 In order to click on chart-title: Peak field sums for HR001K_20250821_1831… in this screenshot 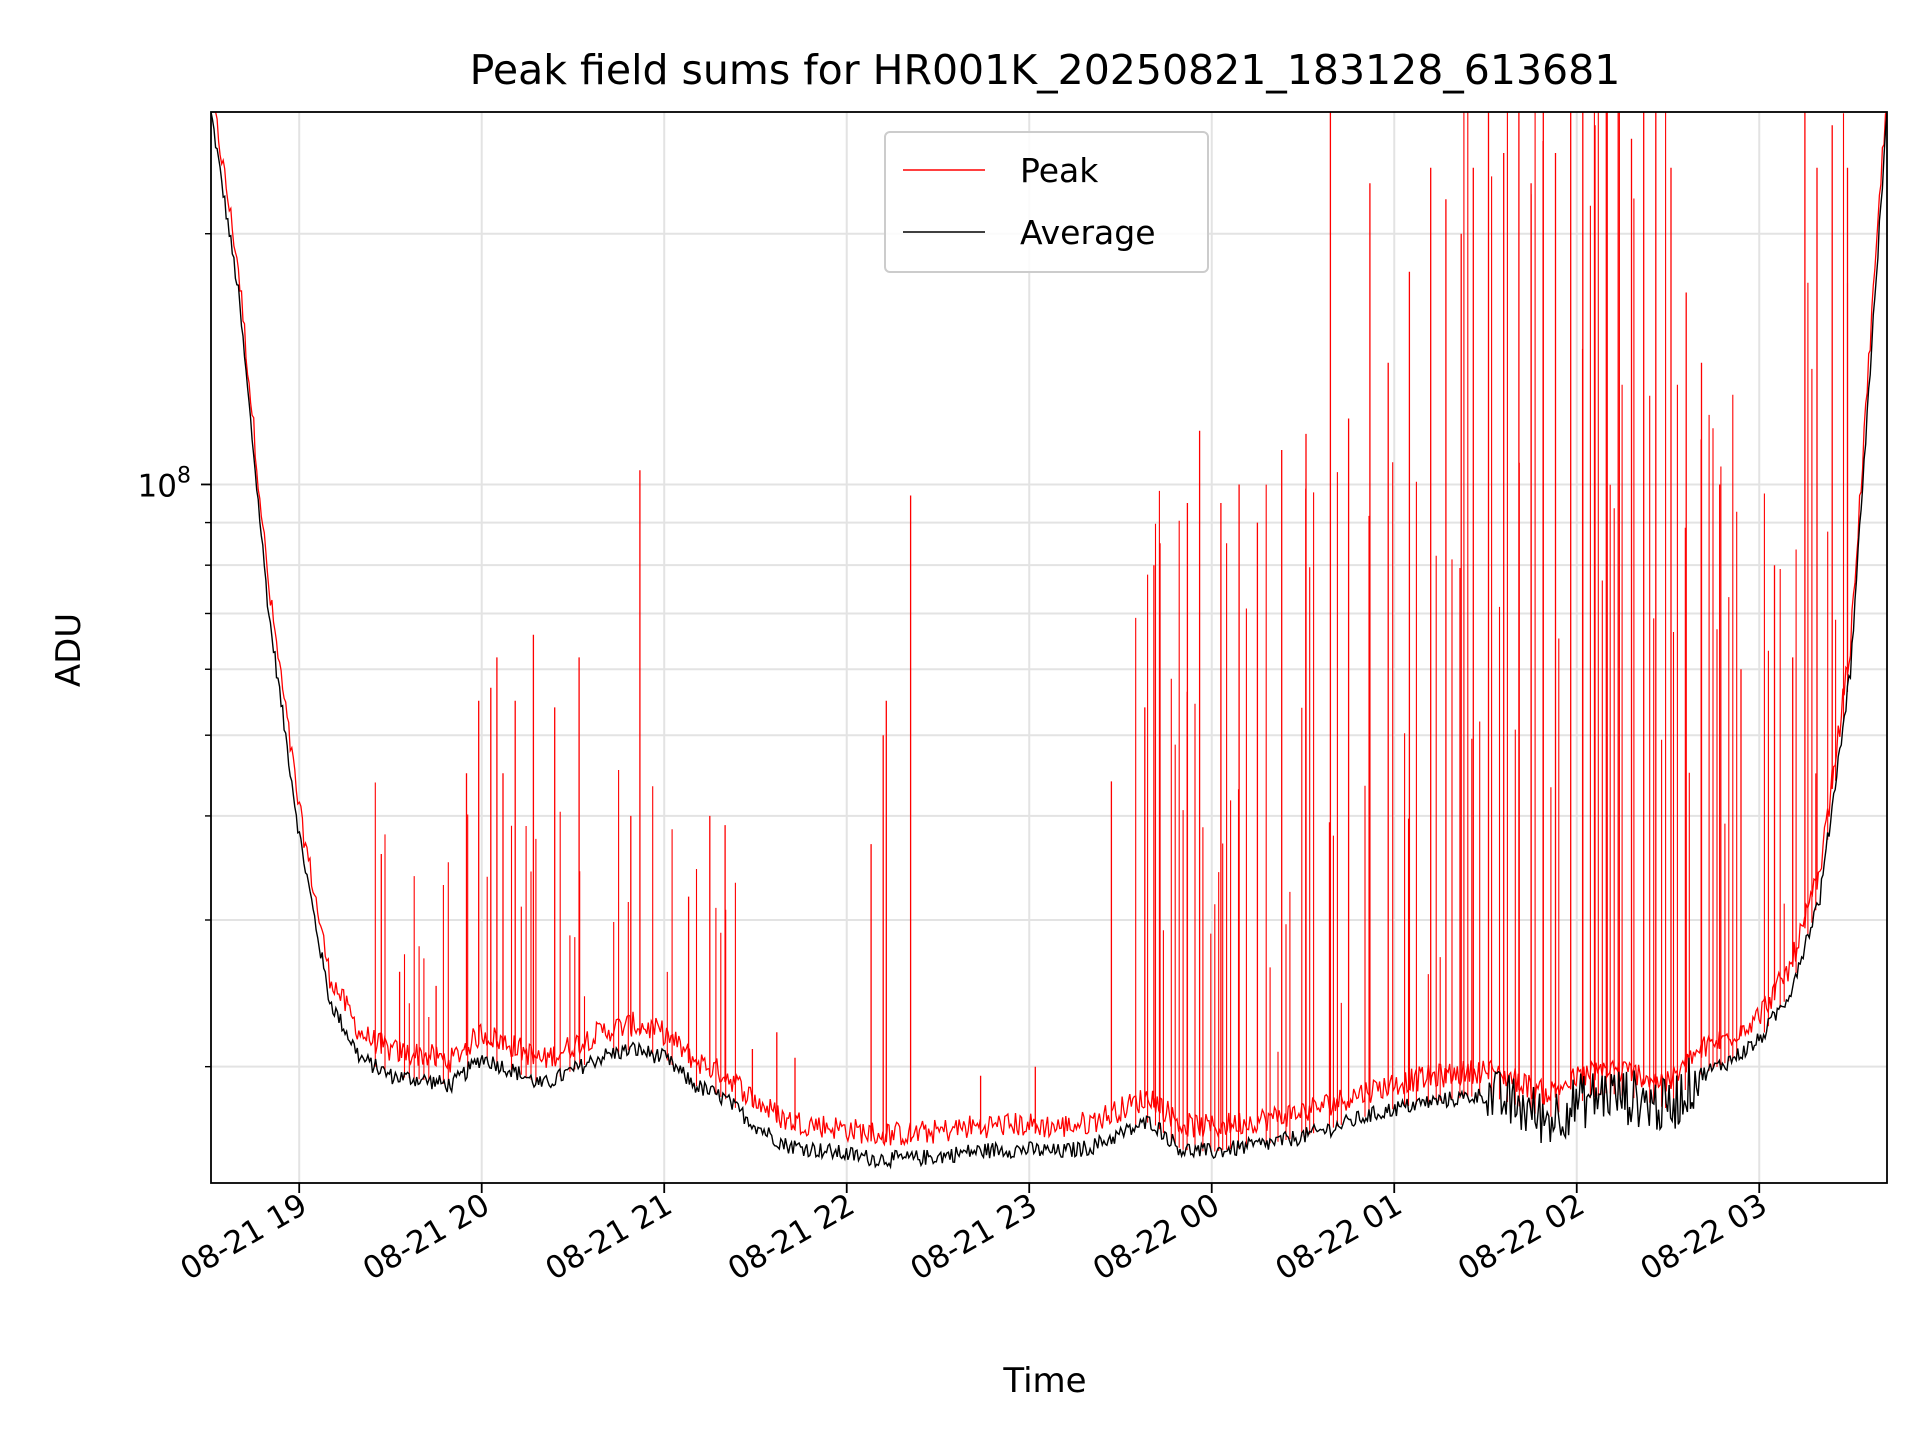, I will do `click(1045, 70)`.